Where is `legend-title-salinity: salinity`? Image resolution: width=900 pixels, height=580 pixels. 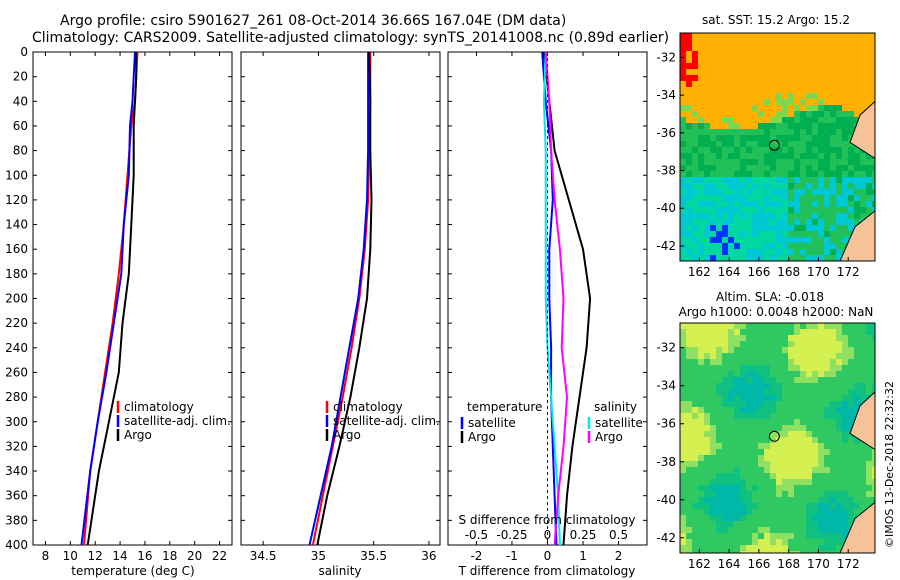 legend-title-salinity: salinity is located at coordinates (615, 407).